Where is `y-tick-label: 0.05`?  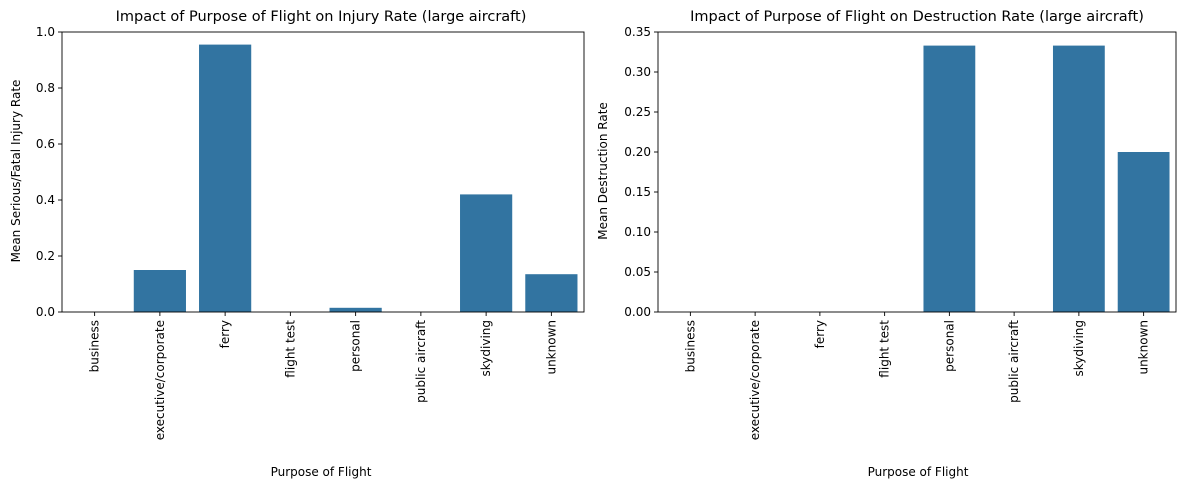 y-tick-label: 0.05 is located at coordinates (637, 272).